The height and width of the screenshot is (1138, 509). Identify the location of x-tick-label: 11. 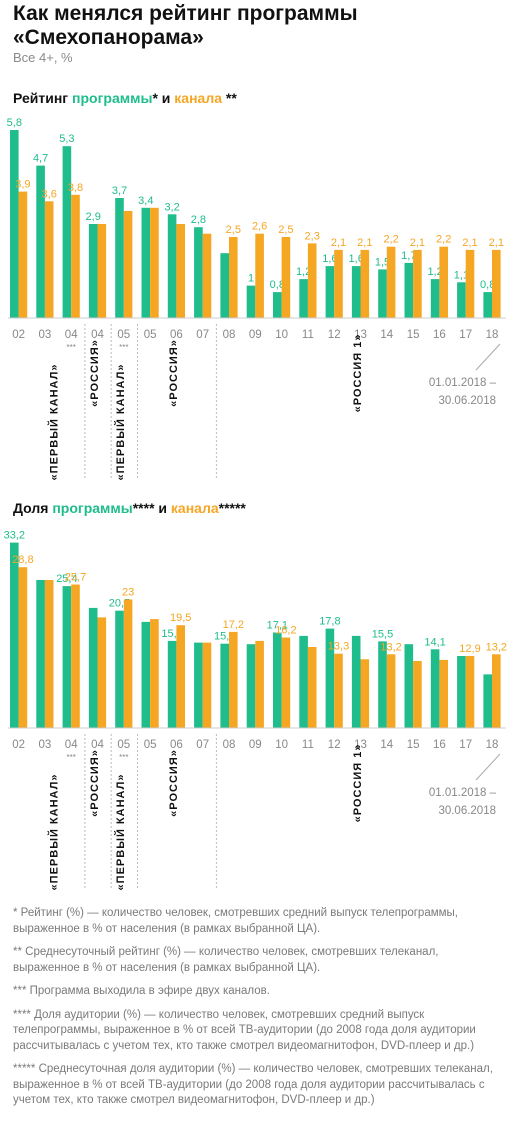
(308, 335).